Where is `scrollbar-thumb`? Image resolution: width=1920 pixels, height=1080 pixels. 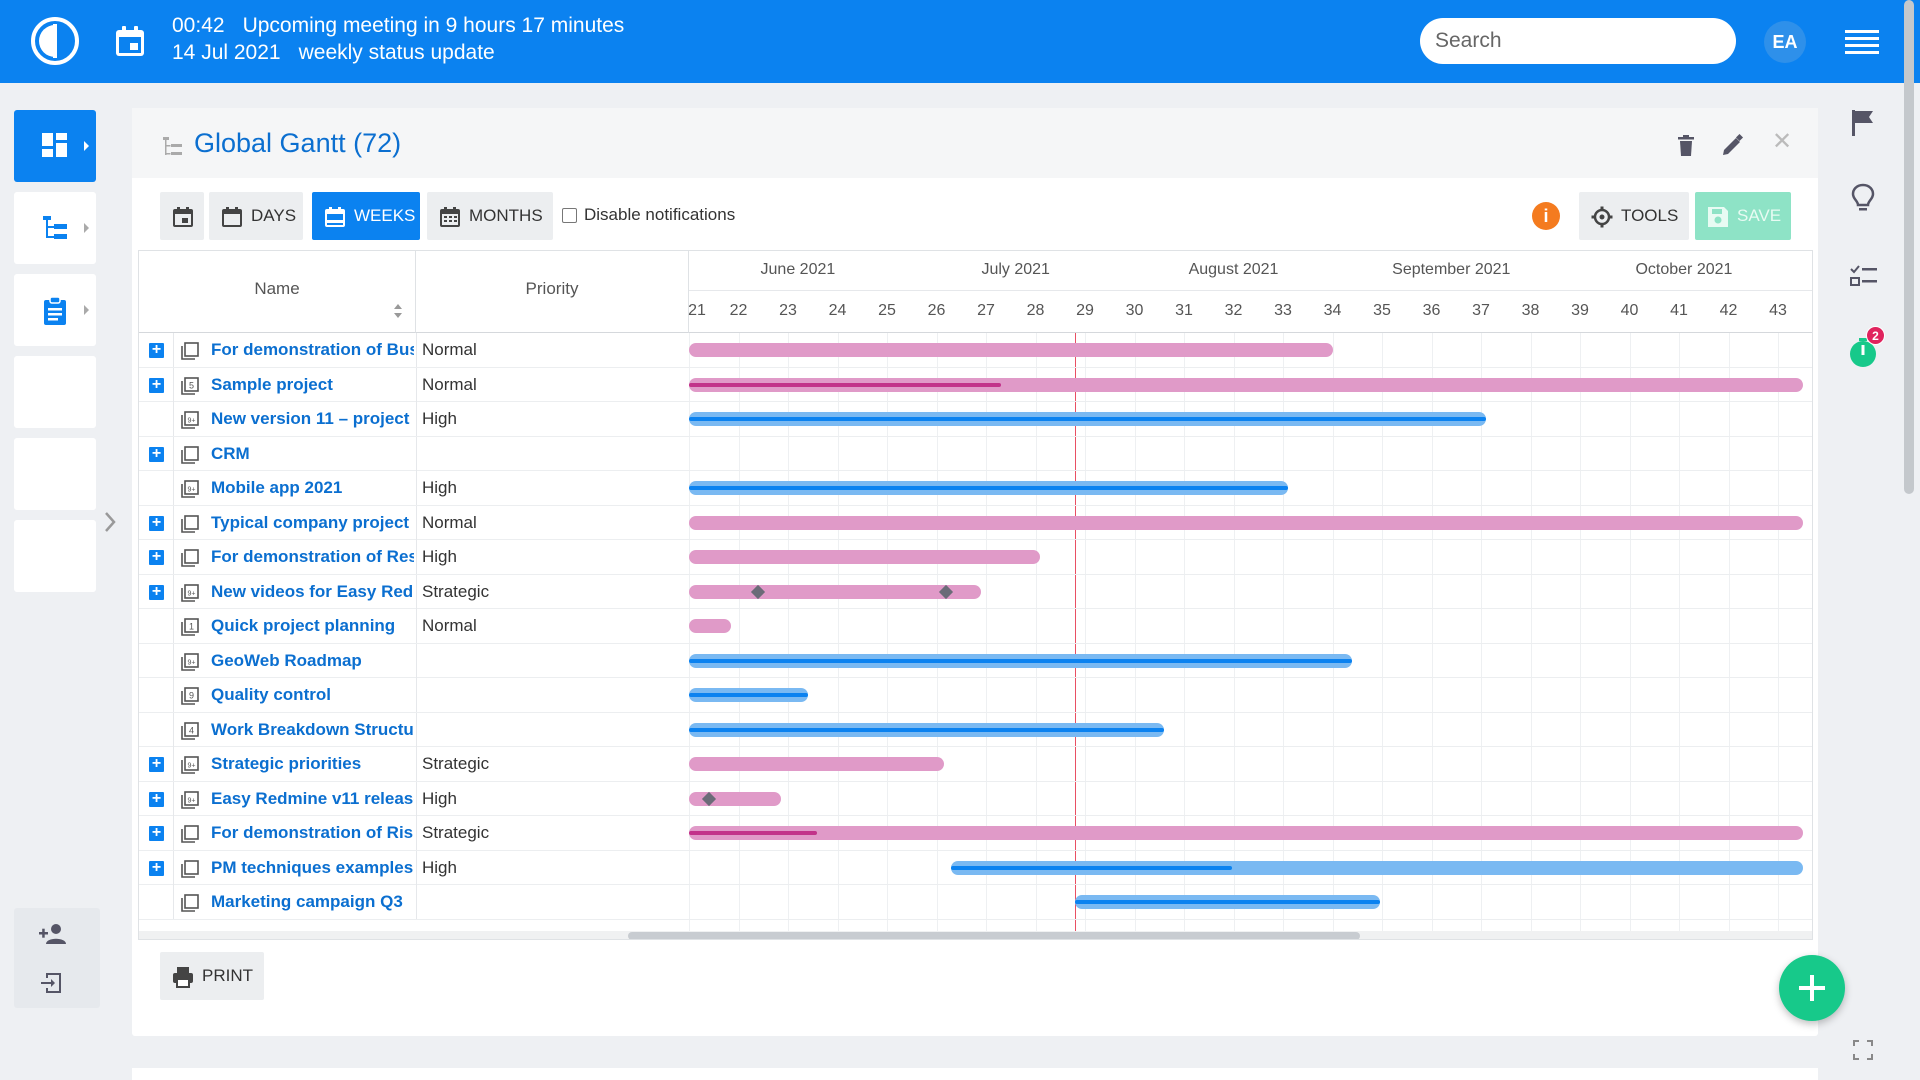 scrollbar-thumb is located at coordinates (994, 935).